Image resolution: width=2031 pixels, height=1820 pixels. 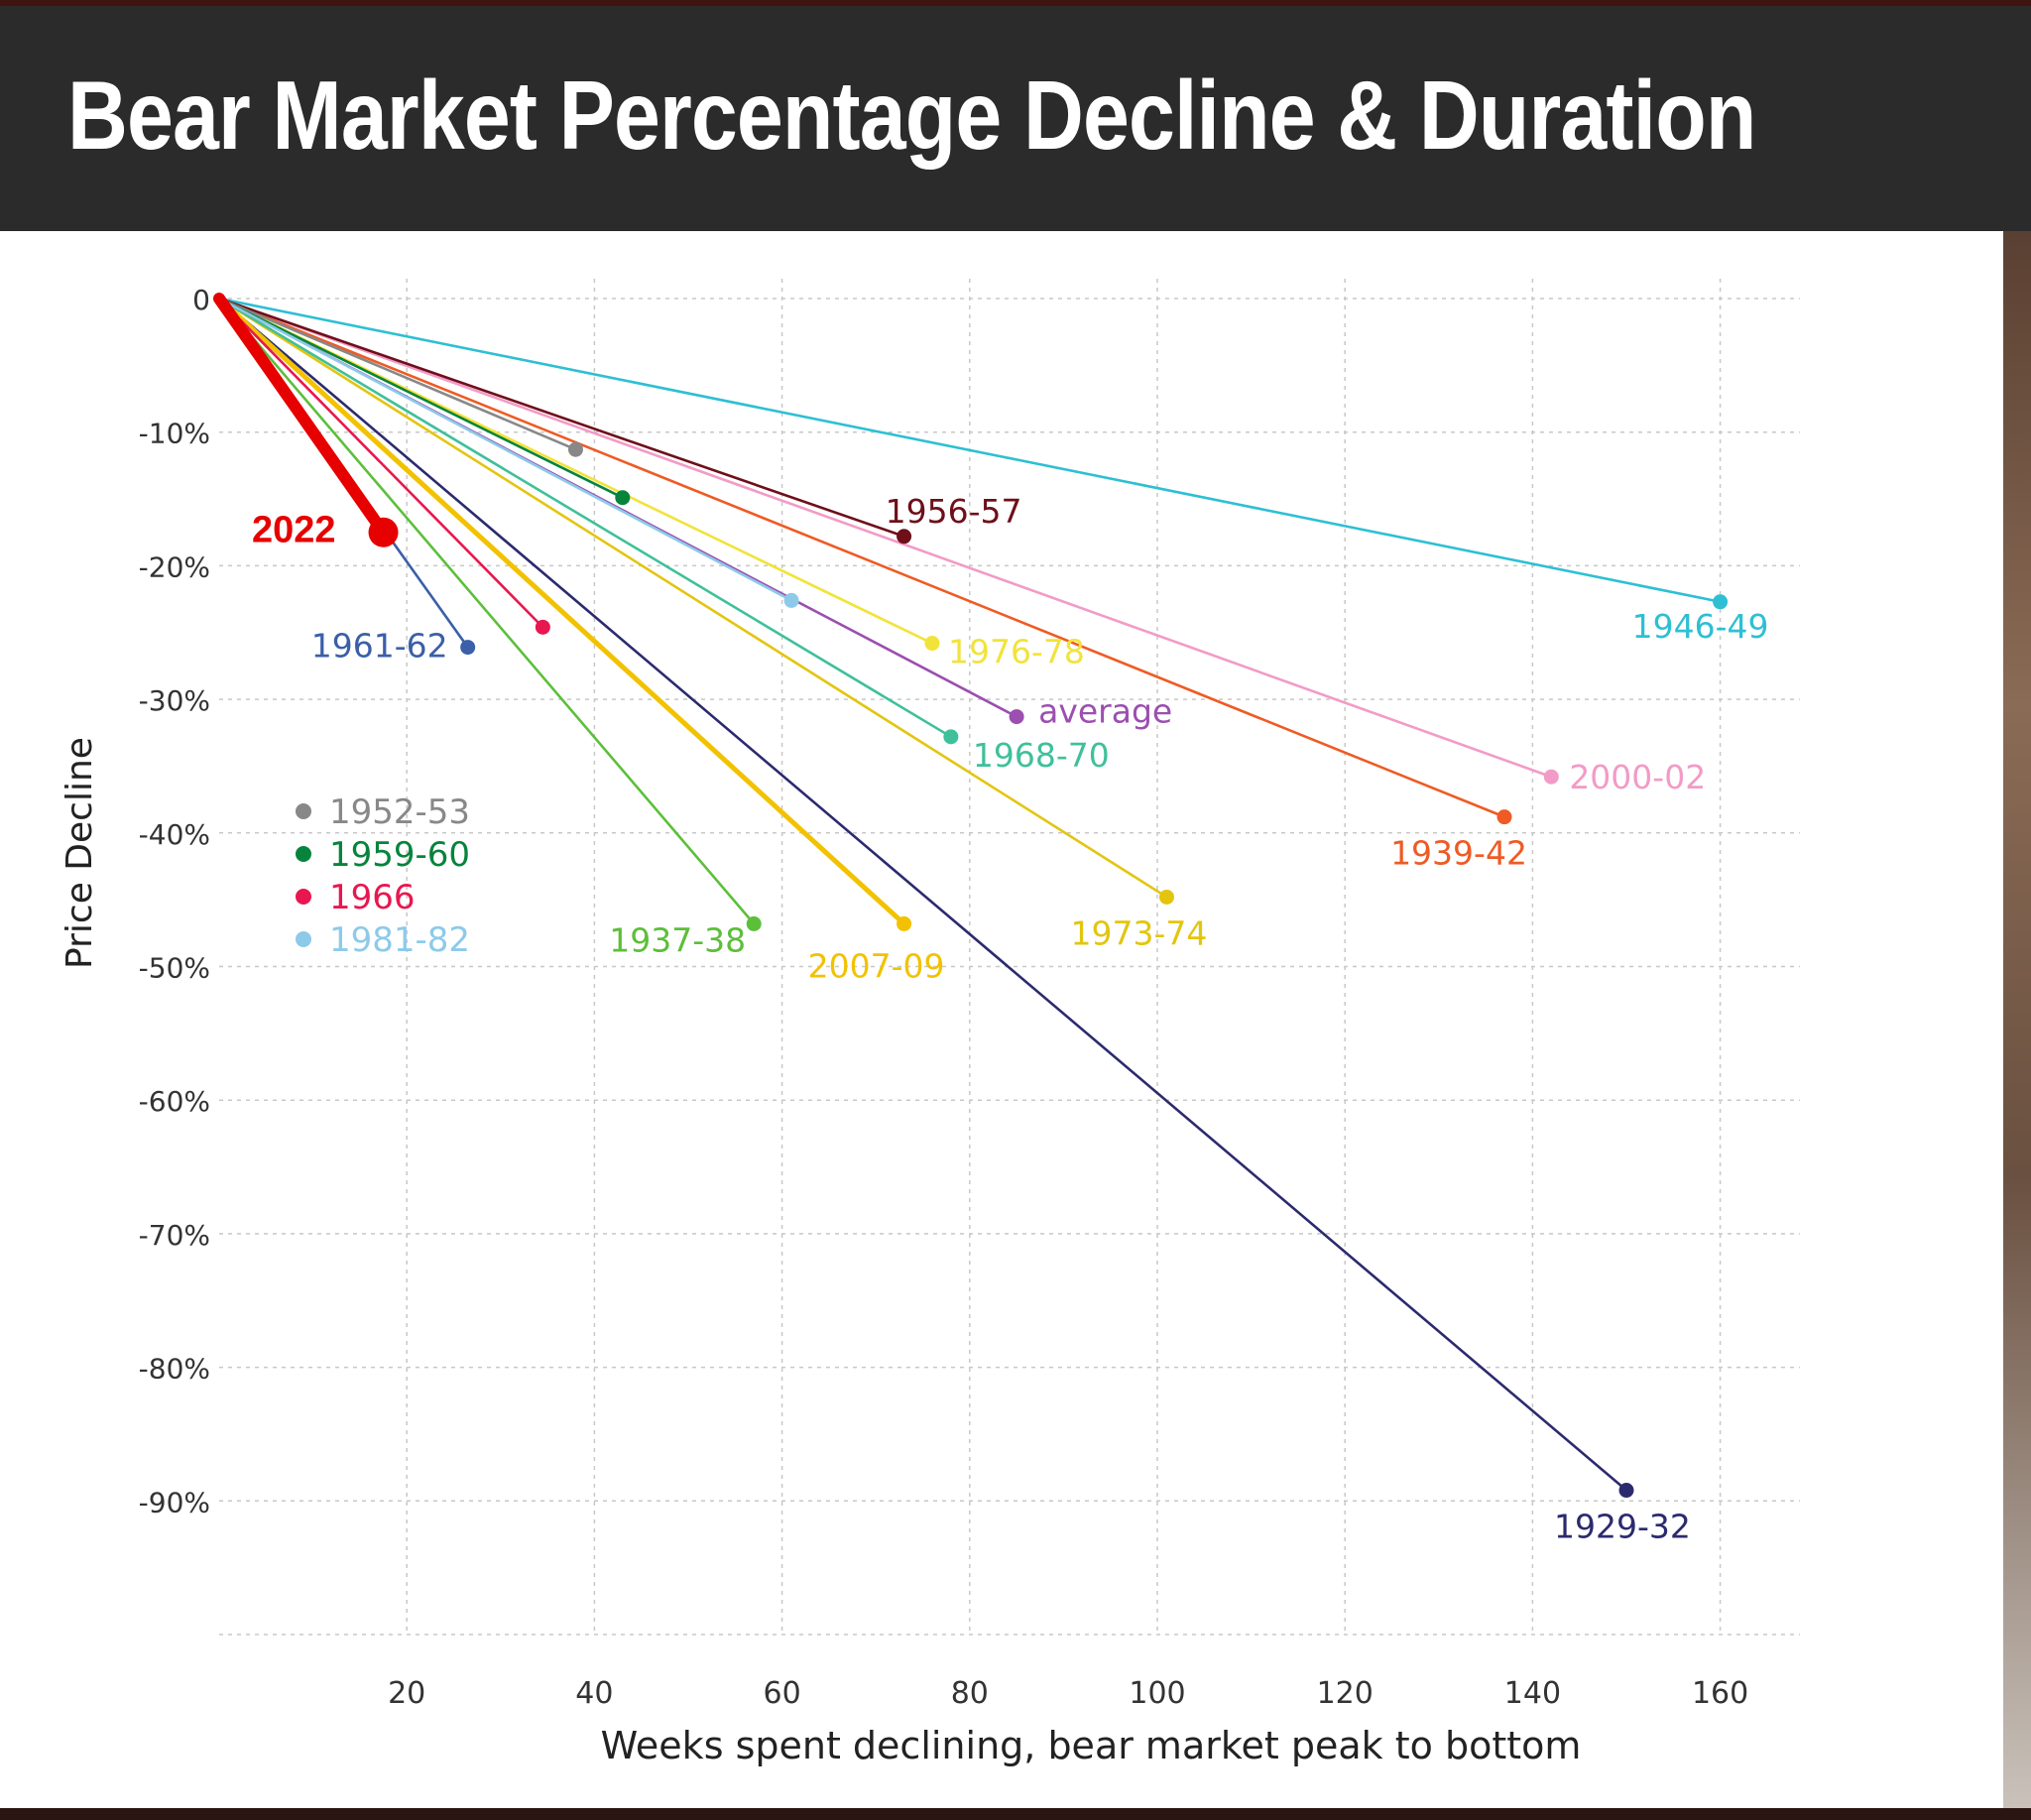 I want to click on legend-label-1952-53: 1952-53, so click(x=399, y=812).